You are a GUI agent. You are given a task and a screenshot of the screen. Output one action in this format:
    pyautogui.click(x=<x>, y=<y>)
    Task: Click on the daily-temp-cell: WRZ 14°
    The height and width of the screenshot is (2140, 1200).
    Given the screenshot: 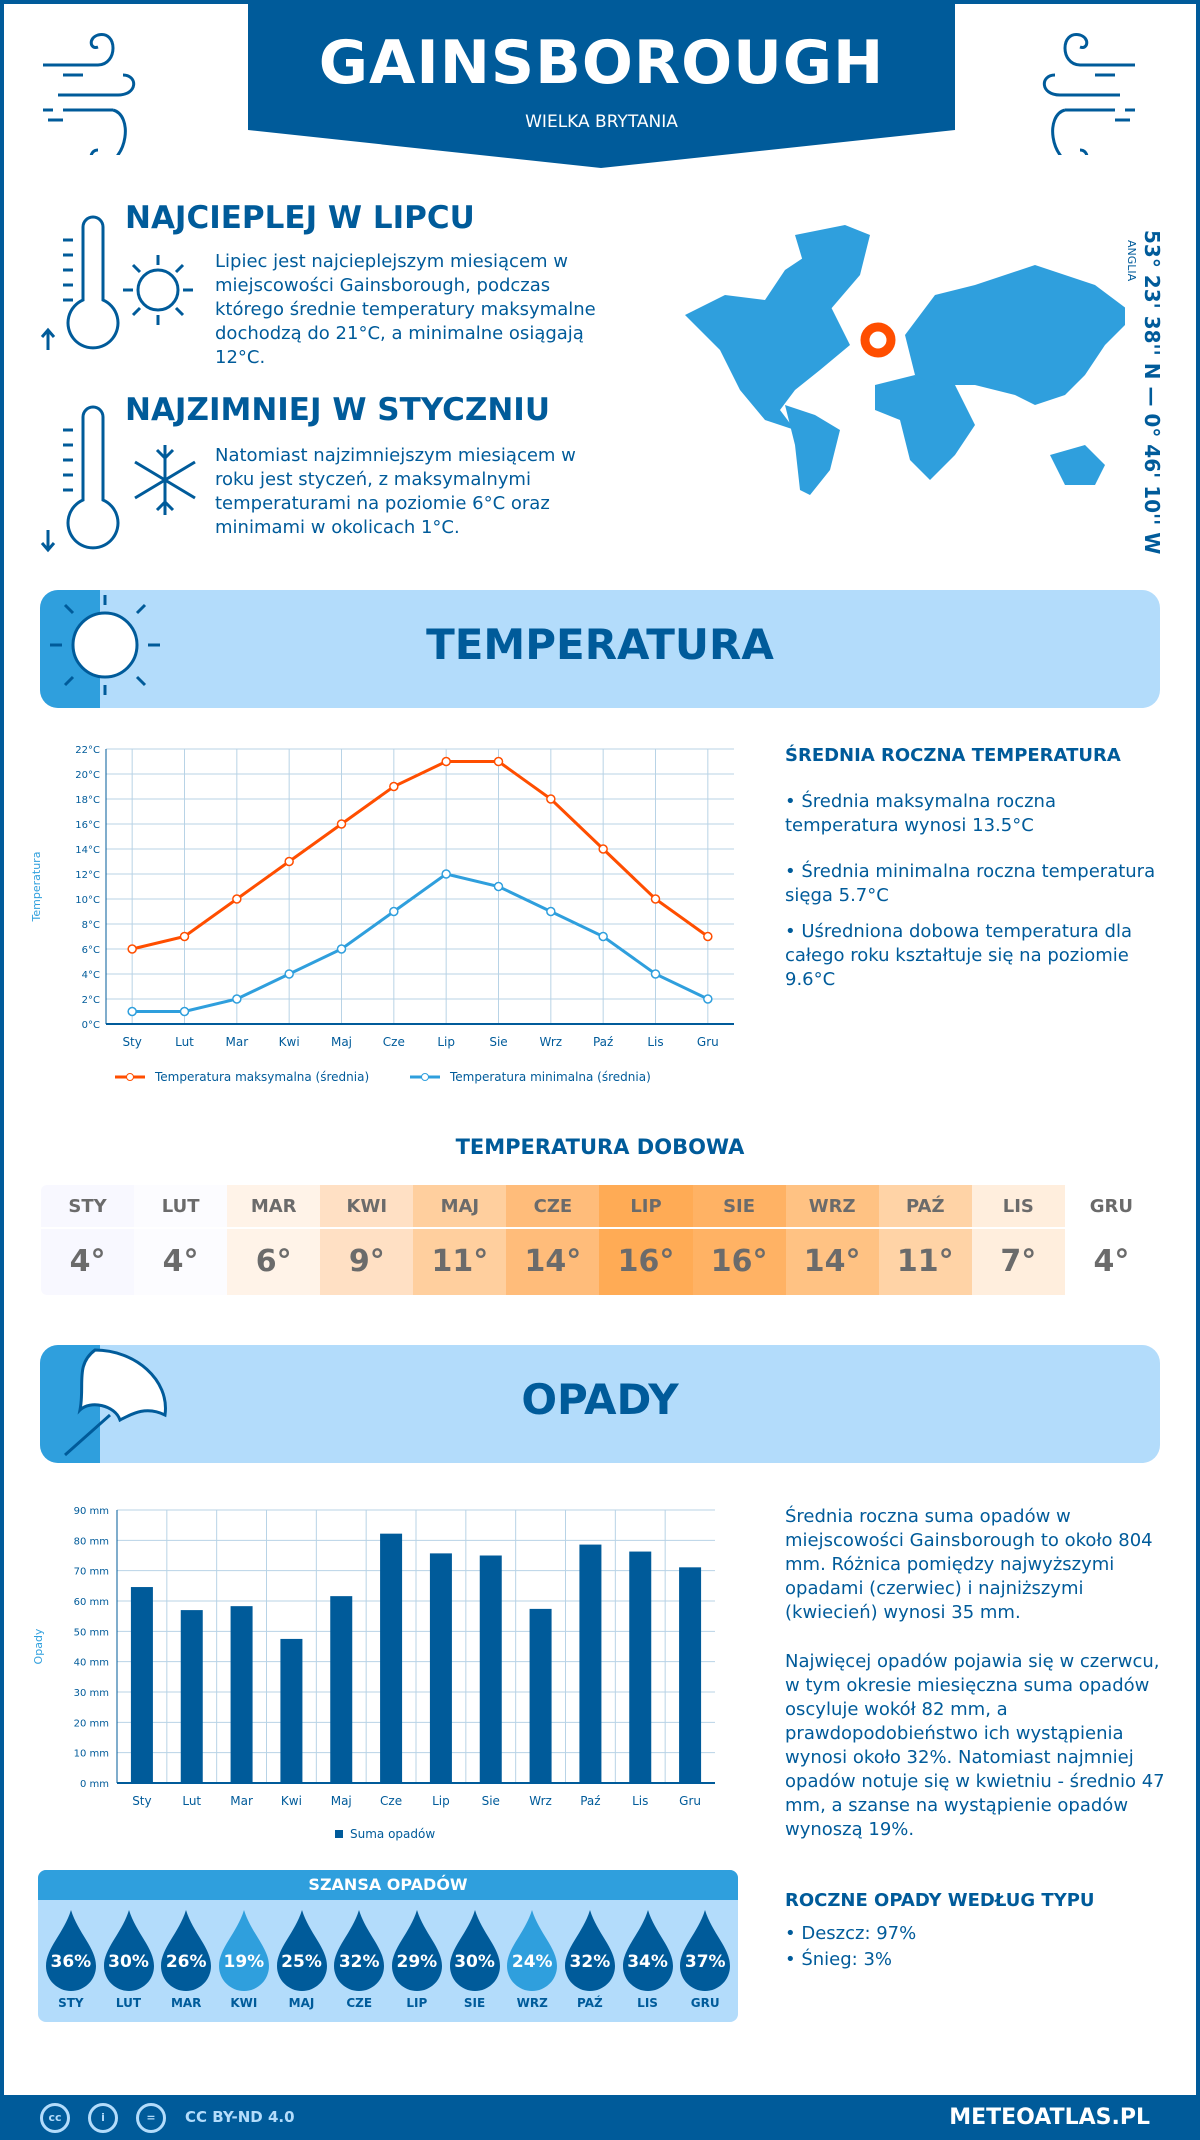 What is the action you would take?
    pyautogui.click(x=832, y=1240)
    